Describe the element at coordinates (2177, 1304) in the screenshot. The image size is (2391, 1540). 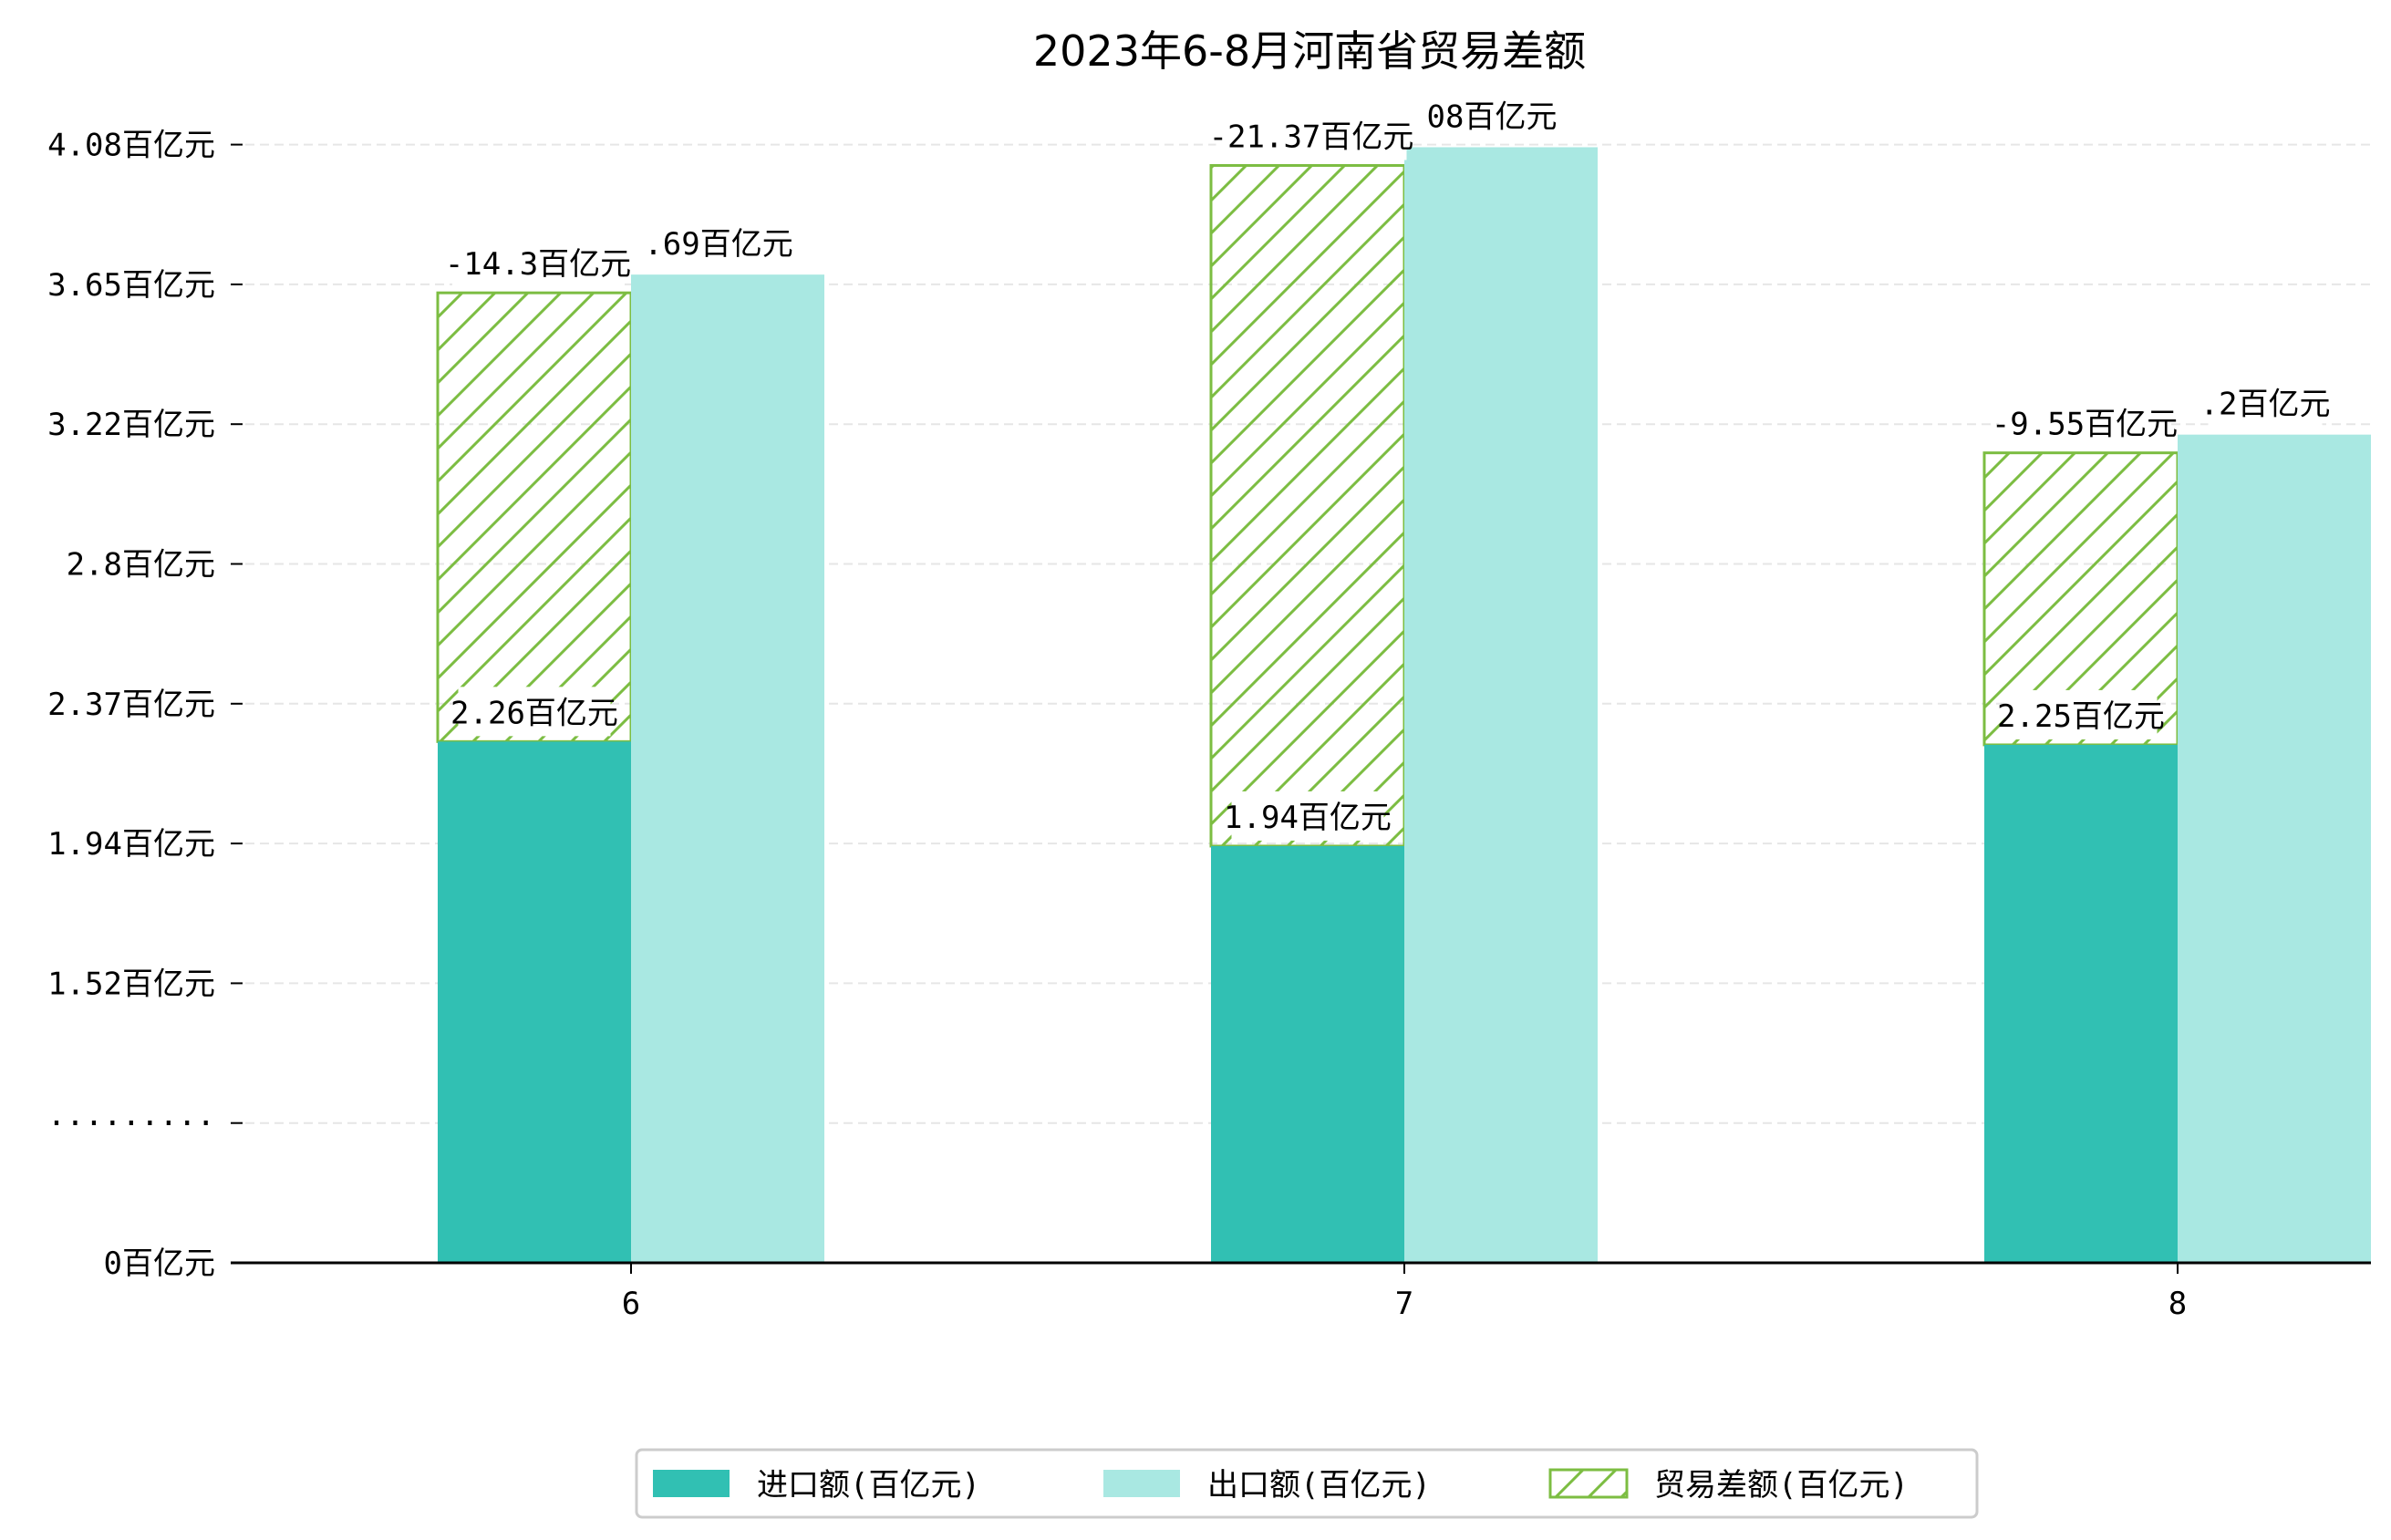
I see `x-tick-label: 8` at that location.